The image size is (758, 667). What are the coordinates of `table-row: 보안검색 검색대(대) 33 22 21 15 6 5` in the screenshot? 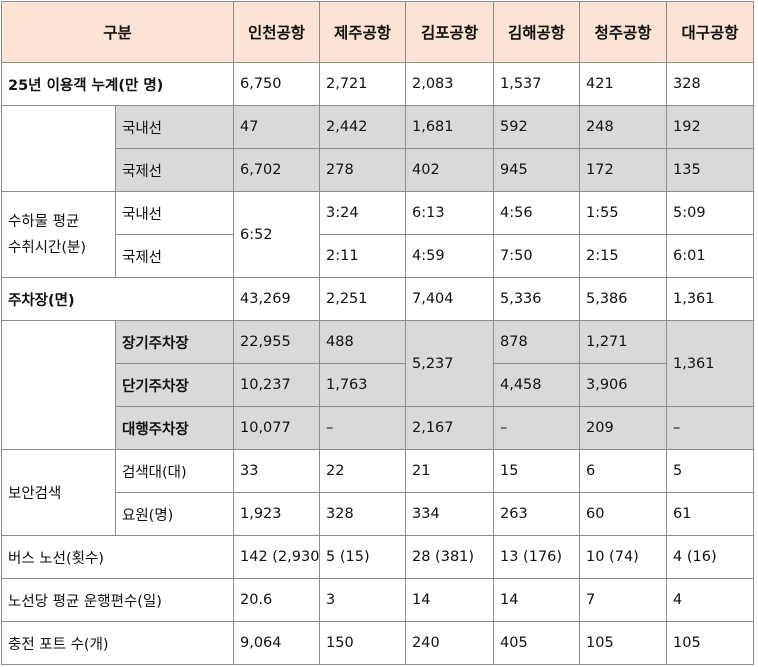 It's located at (377, 492).